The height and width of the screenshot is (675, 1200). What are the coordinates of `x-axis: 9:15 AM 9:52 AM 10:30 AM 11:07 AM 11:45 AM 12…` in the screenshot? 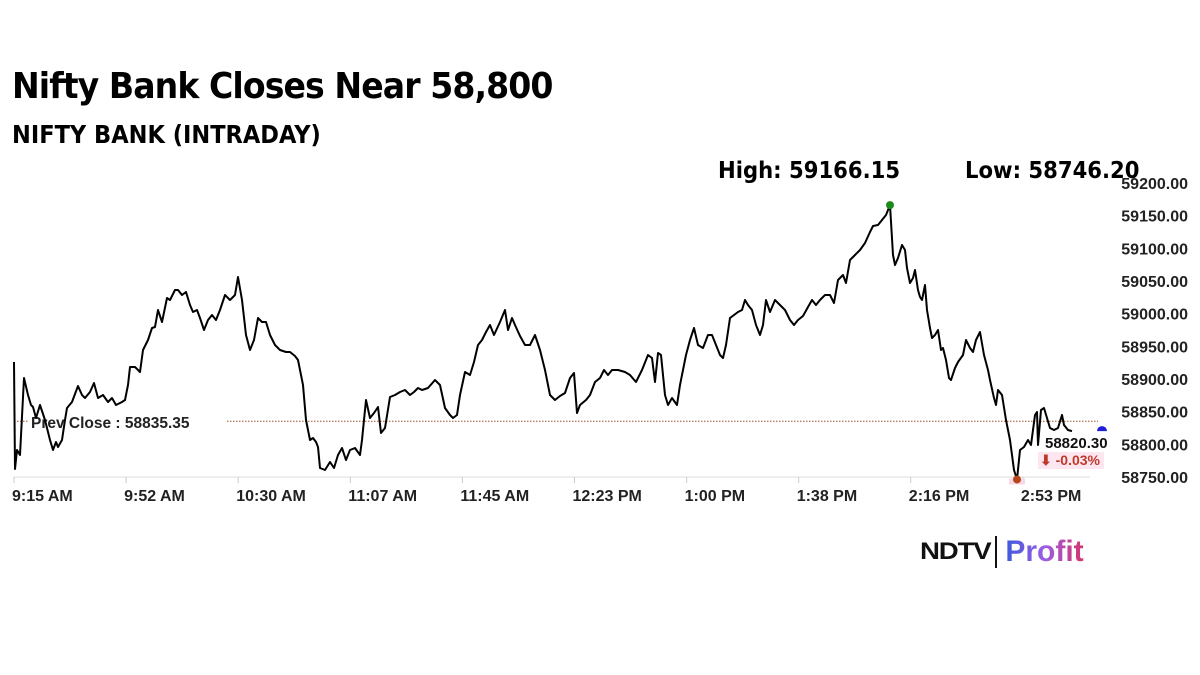 It's located at (551, 490).